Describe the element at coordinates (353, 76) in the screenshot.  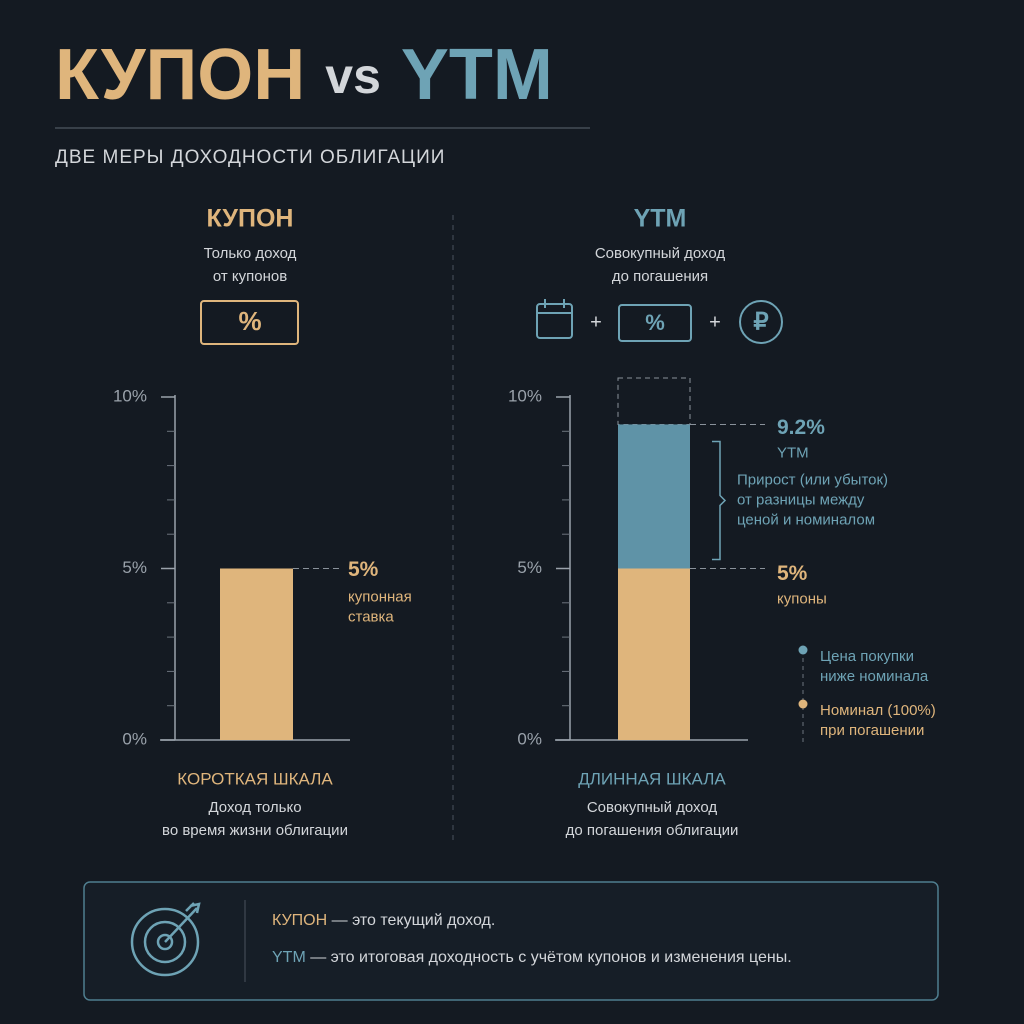
I see `title-part: vs` at that location.